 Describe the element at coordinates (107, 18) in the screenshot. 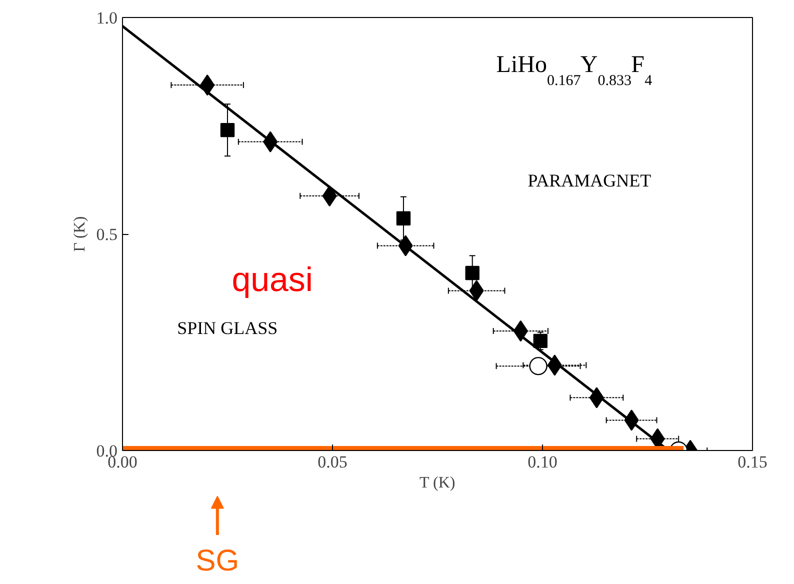

I see `y-tick-label: 1.0` at that location.